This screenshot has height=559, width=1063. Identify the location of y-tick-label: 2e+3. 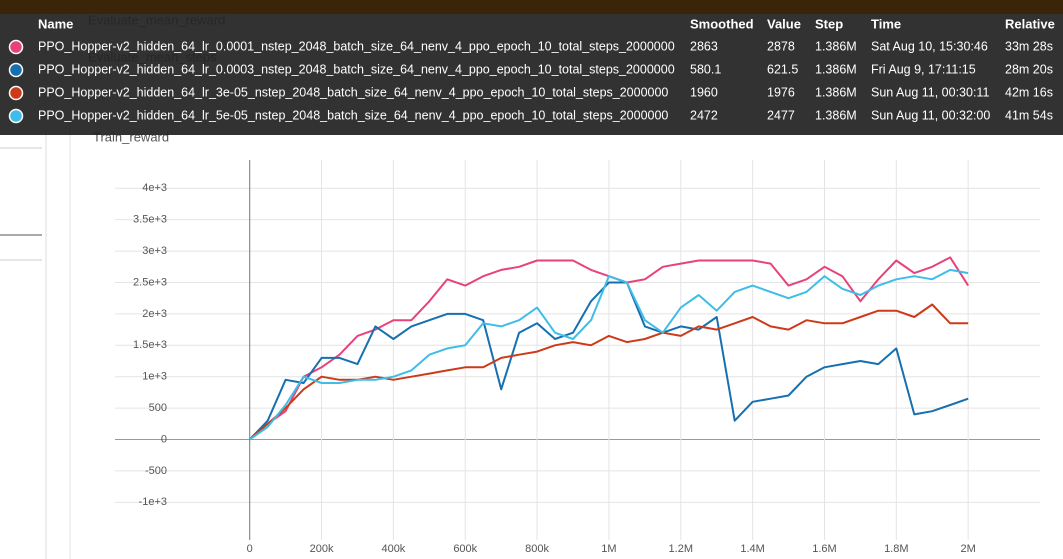
(154, 314).